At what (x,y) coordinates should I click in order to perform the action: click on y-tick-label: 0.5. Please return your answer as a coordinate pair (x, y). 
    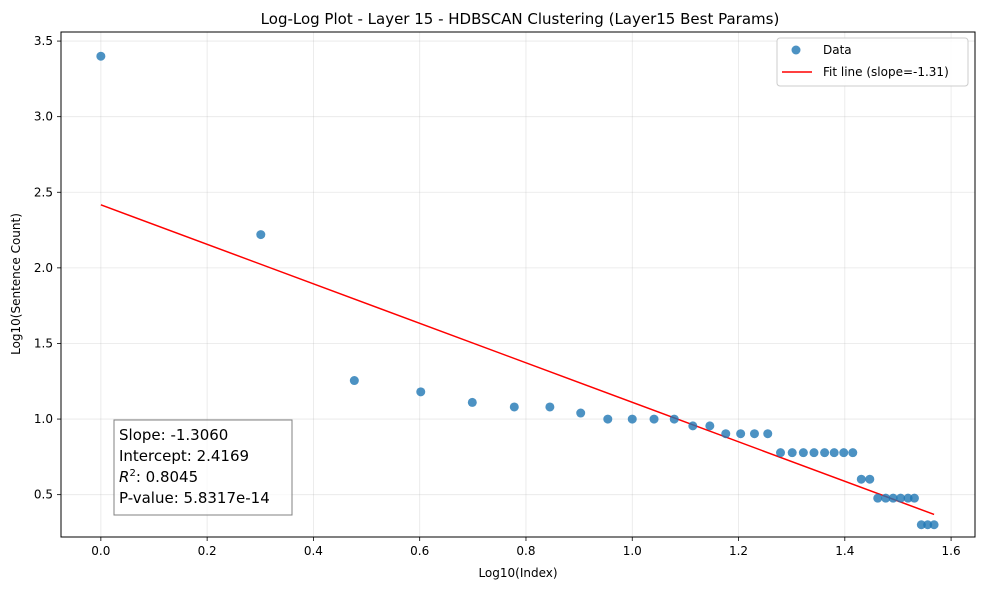
    Looking at the image, I should click on (43, 495).